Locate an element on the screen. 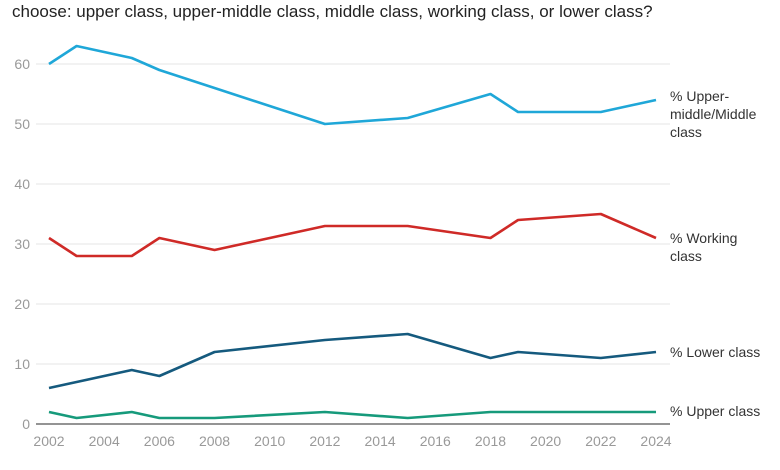 The image size is (780, 470). x-tick-label: 2014 is located at coordinates (380, 441).